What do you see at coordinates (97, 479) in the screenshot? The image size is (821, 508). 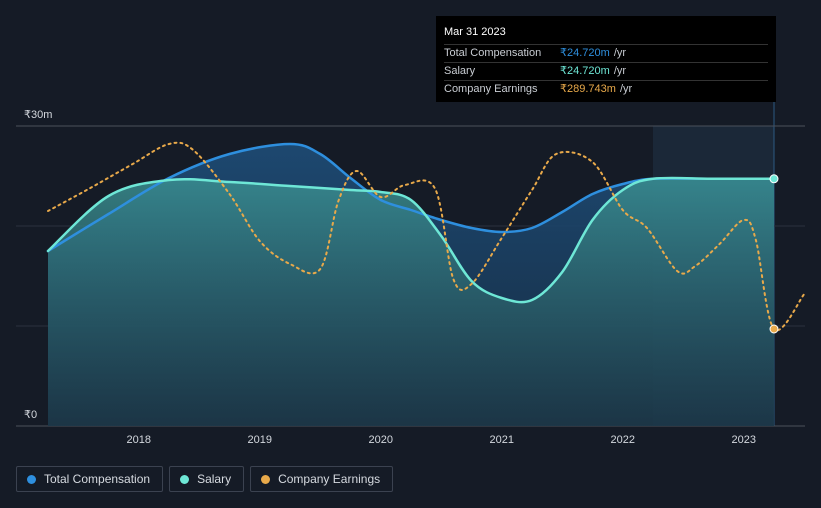 I see `legend-label: Total Compensation` at bounding box center [97, 479].